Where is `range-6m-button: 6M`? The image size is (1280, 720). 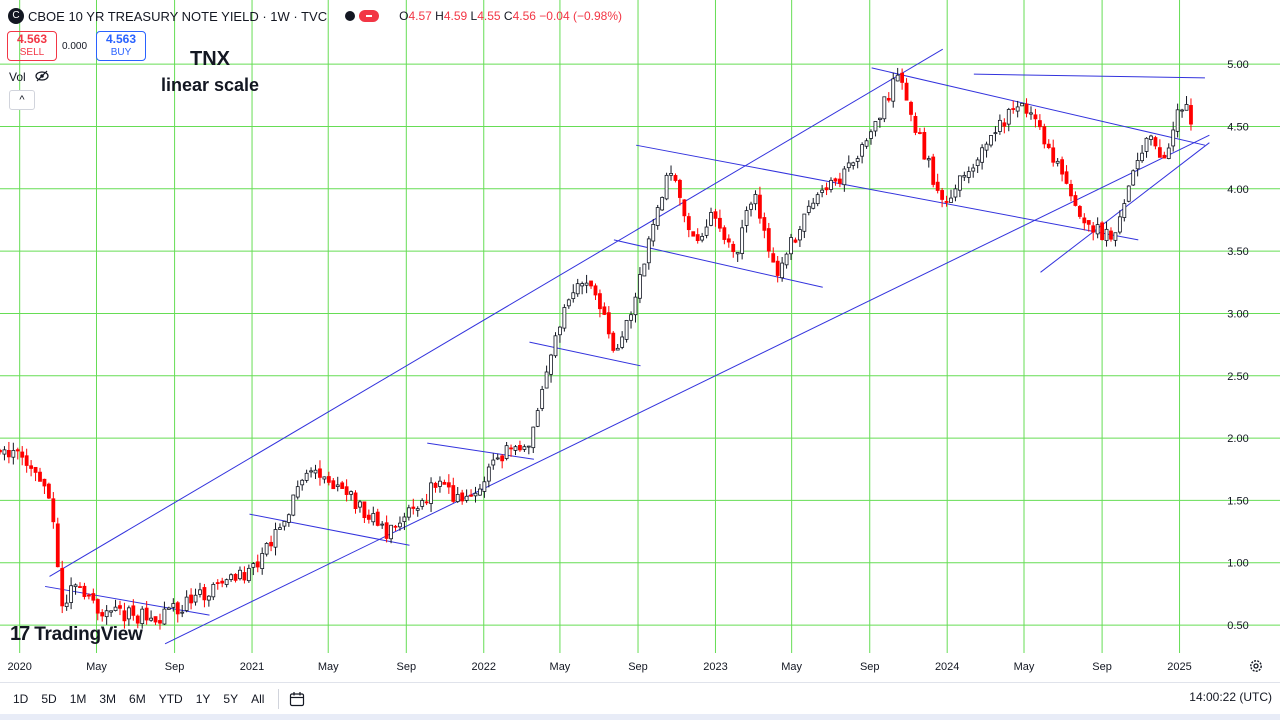 range-6m-button: 6M is located at coordinates (137, 699).